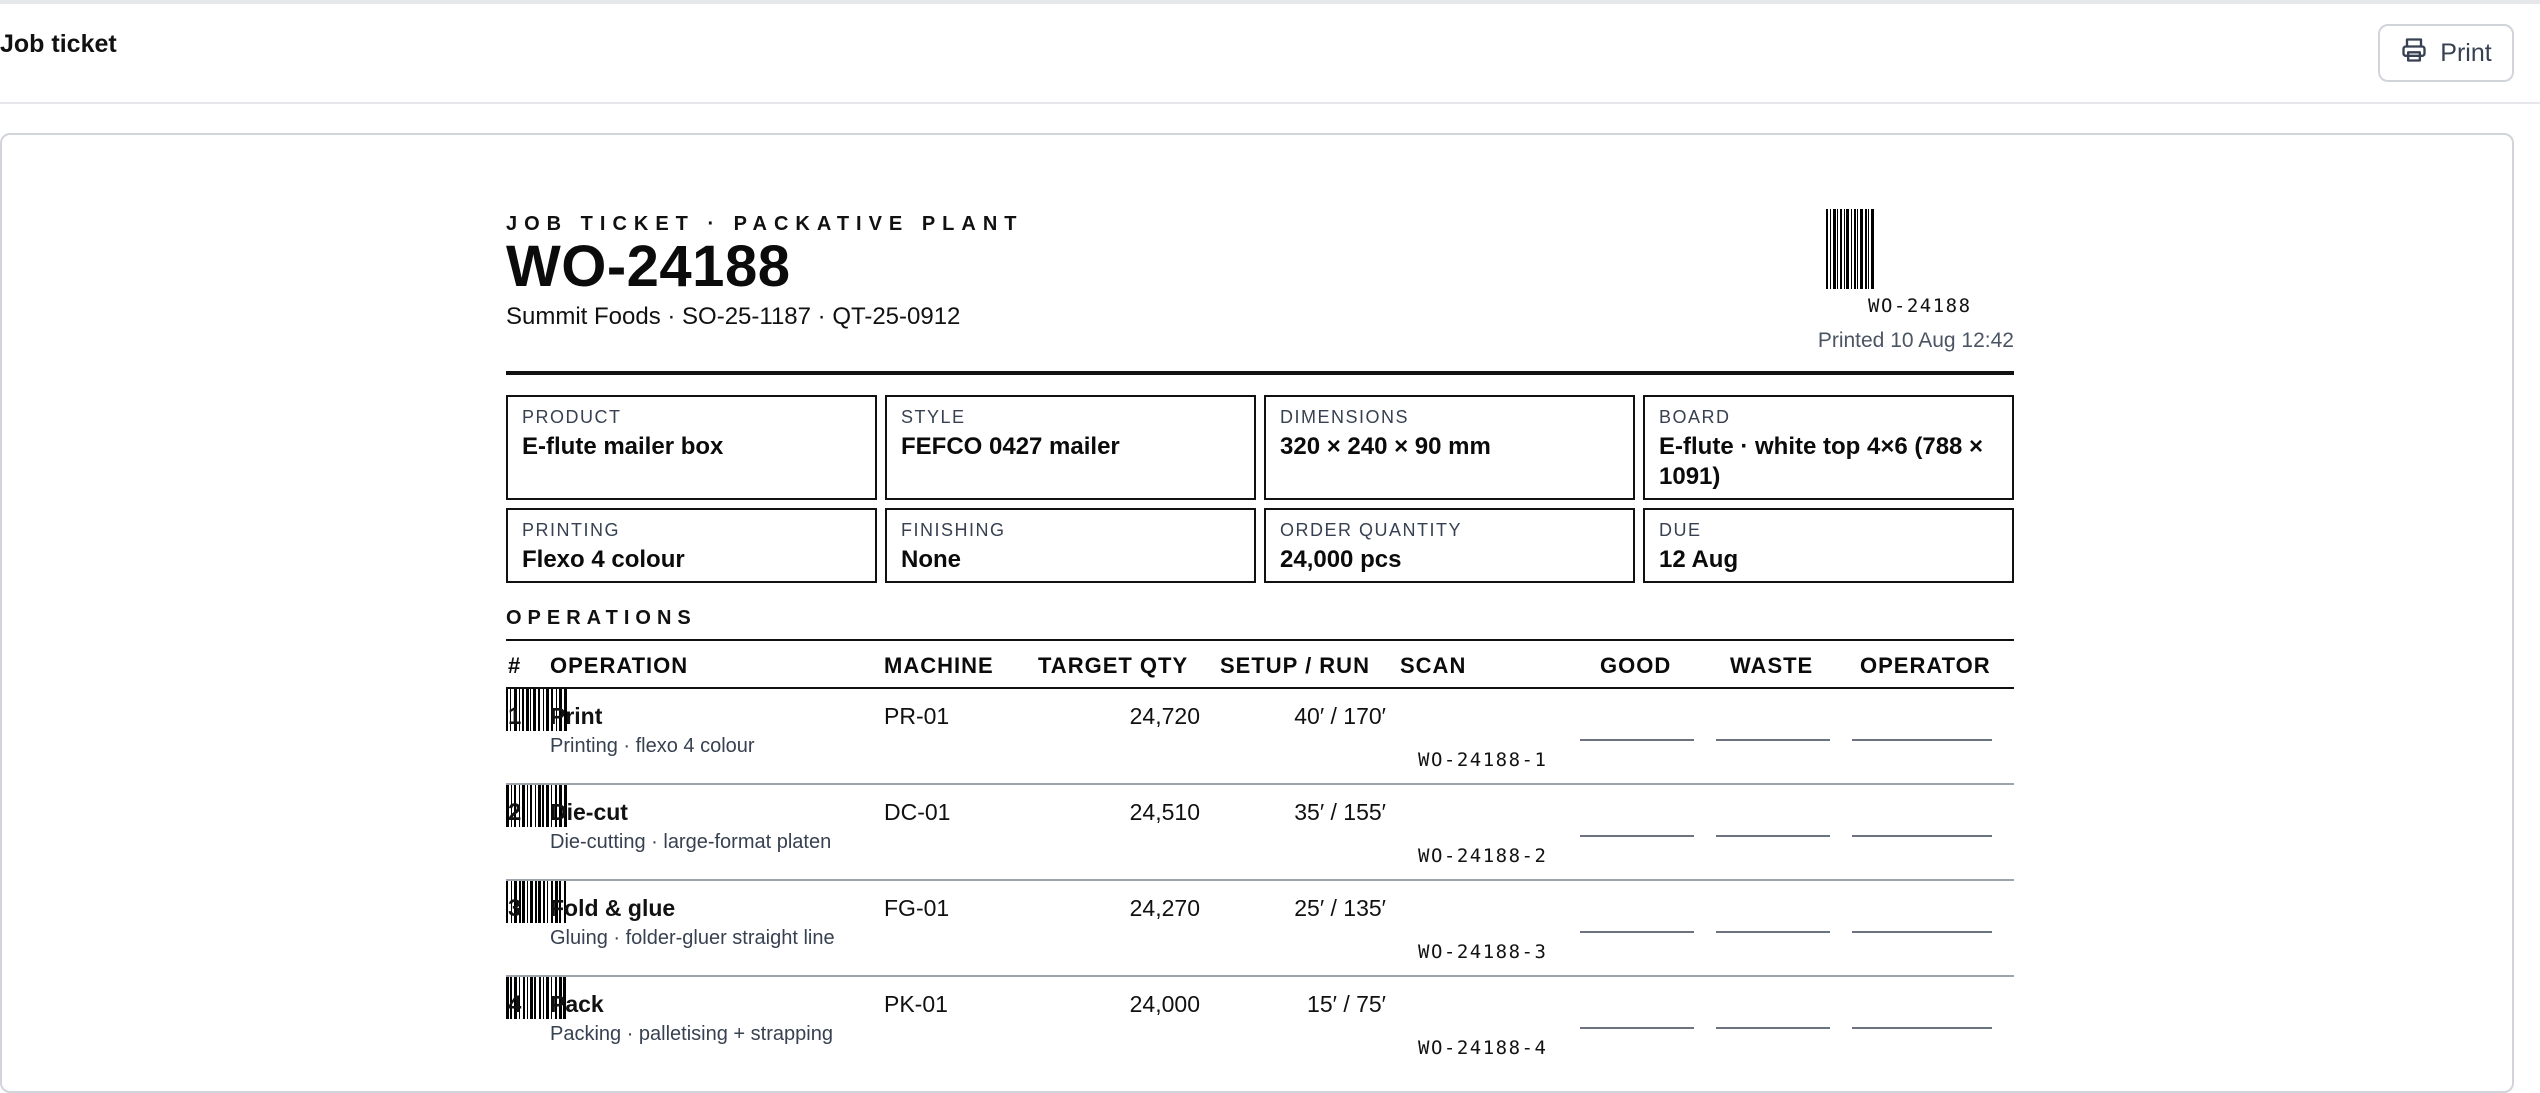 The width and height of the screenshot is (2540, 1093). What do you see at coordinates (933, 417) in the screenshot?
I see `spec-label: STYLE` at bounding box center [933, 417].